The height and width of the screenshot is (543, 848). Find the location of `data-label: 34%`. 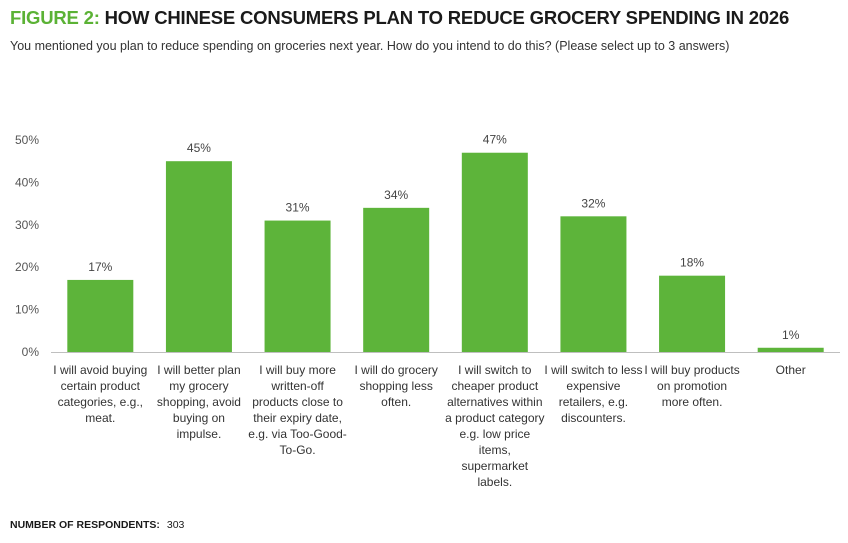

data-label: 34% is located at coordinates (396, 195).